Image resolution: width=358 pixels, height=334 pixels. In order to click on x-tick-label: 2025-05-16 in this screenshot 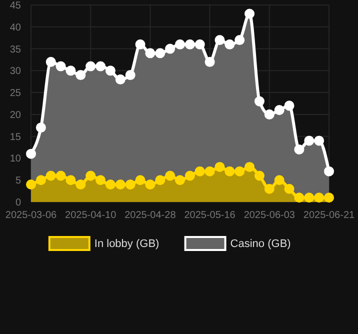, I will do `click(210, 215)`.